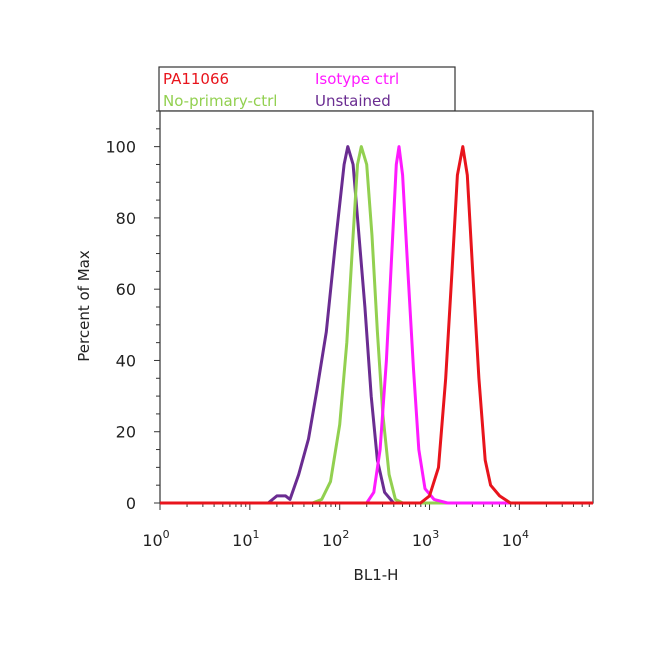 The width and height of the screenshot is (650, 656). I want to click on x-tick-exponent: 2, so click(345, 534).